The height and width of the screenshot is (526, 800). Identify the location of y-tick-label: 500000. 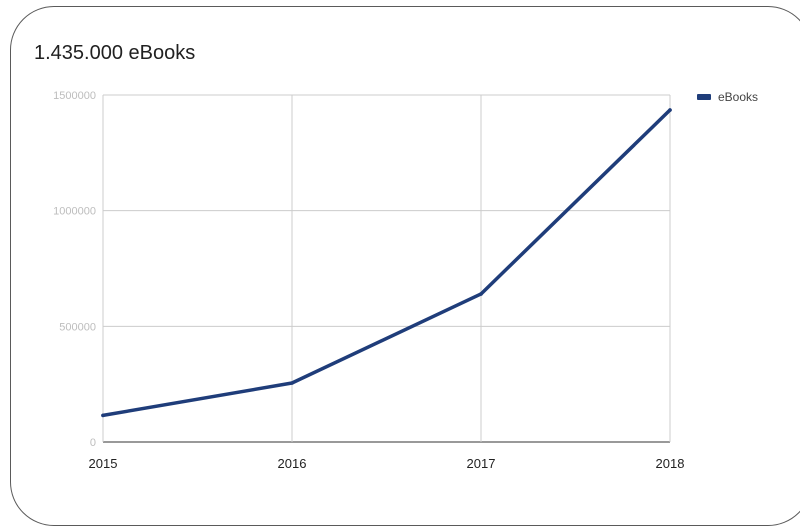
(77, 327).